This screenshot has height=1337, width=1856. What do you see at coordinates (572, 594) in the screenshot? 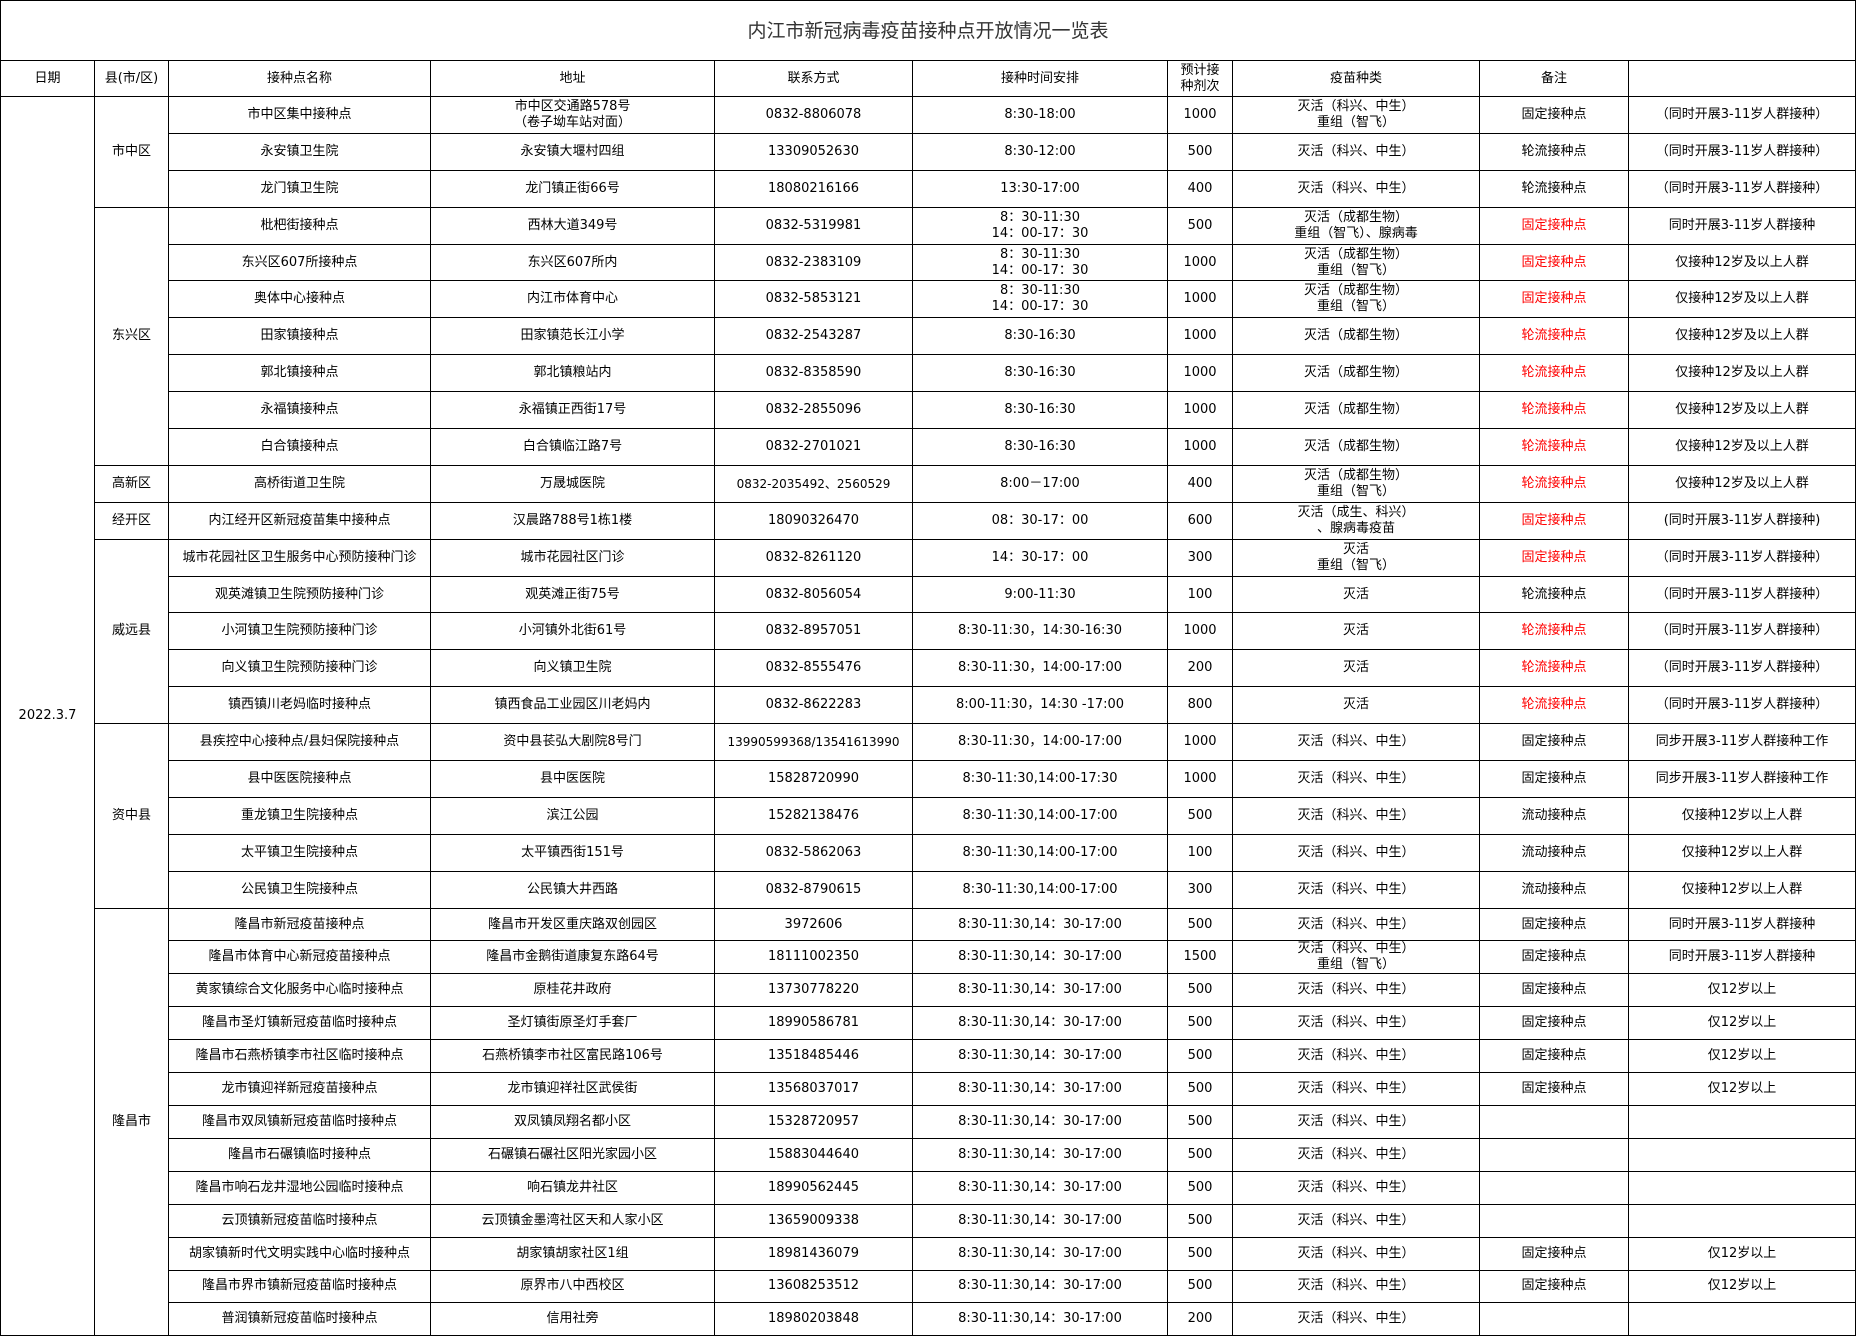
I see `site-address: 观英滩正街75号` at bounding box center [572, 594].